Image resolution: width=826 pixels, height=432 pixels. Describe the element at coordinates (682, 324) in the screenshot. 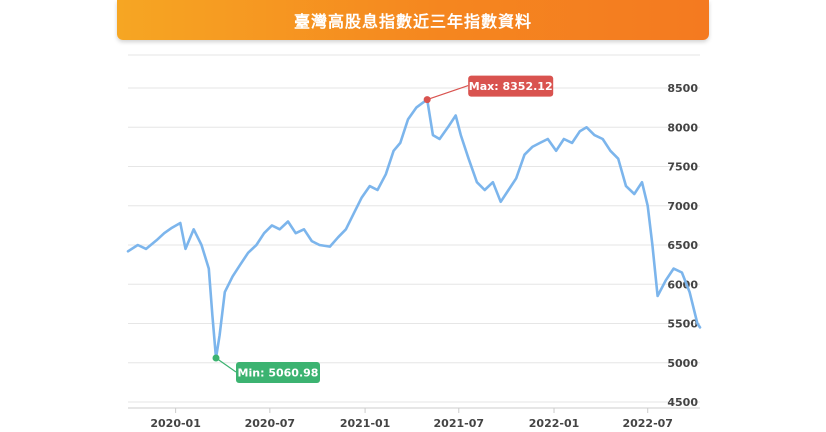

I see `y-tick-label: 5500` at that location.